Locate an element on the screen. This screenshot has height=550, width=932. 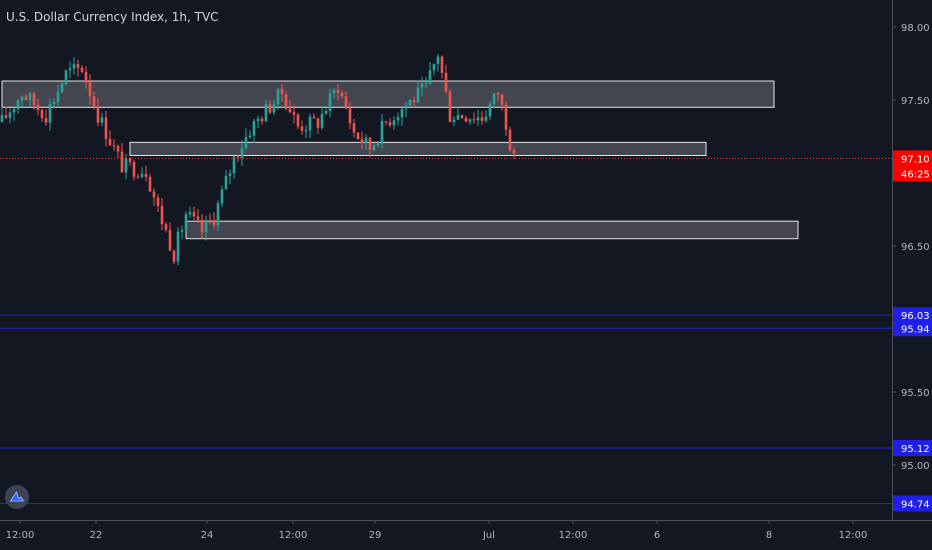
level-price-label: 96.03 is located at coordinates (915, 316).